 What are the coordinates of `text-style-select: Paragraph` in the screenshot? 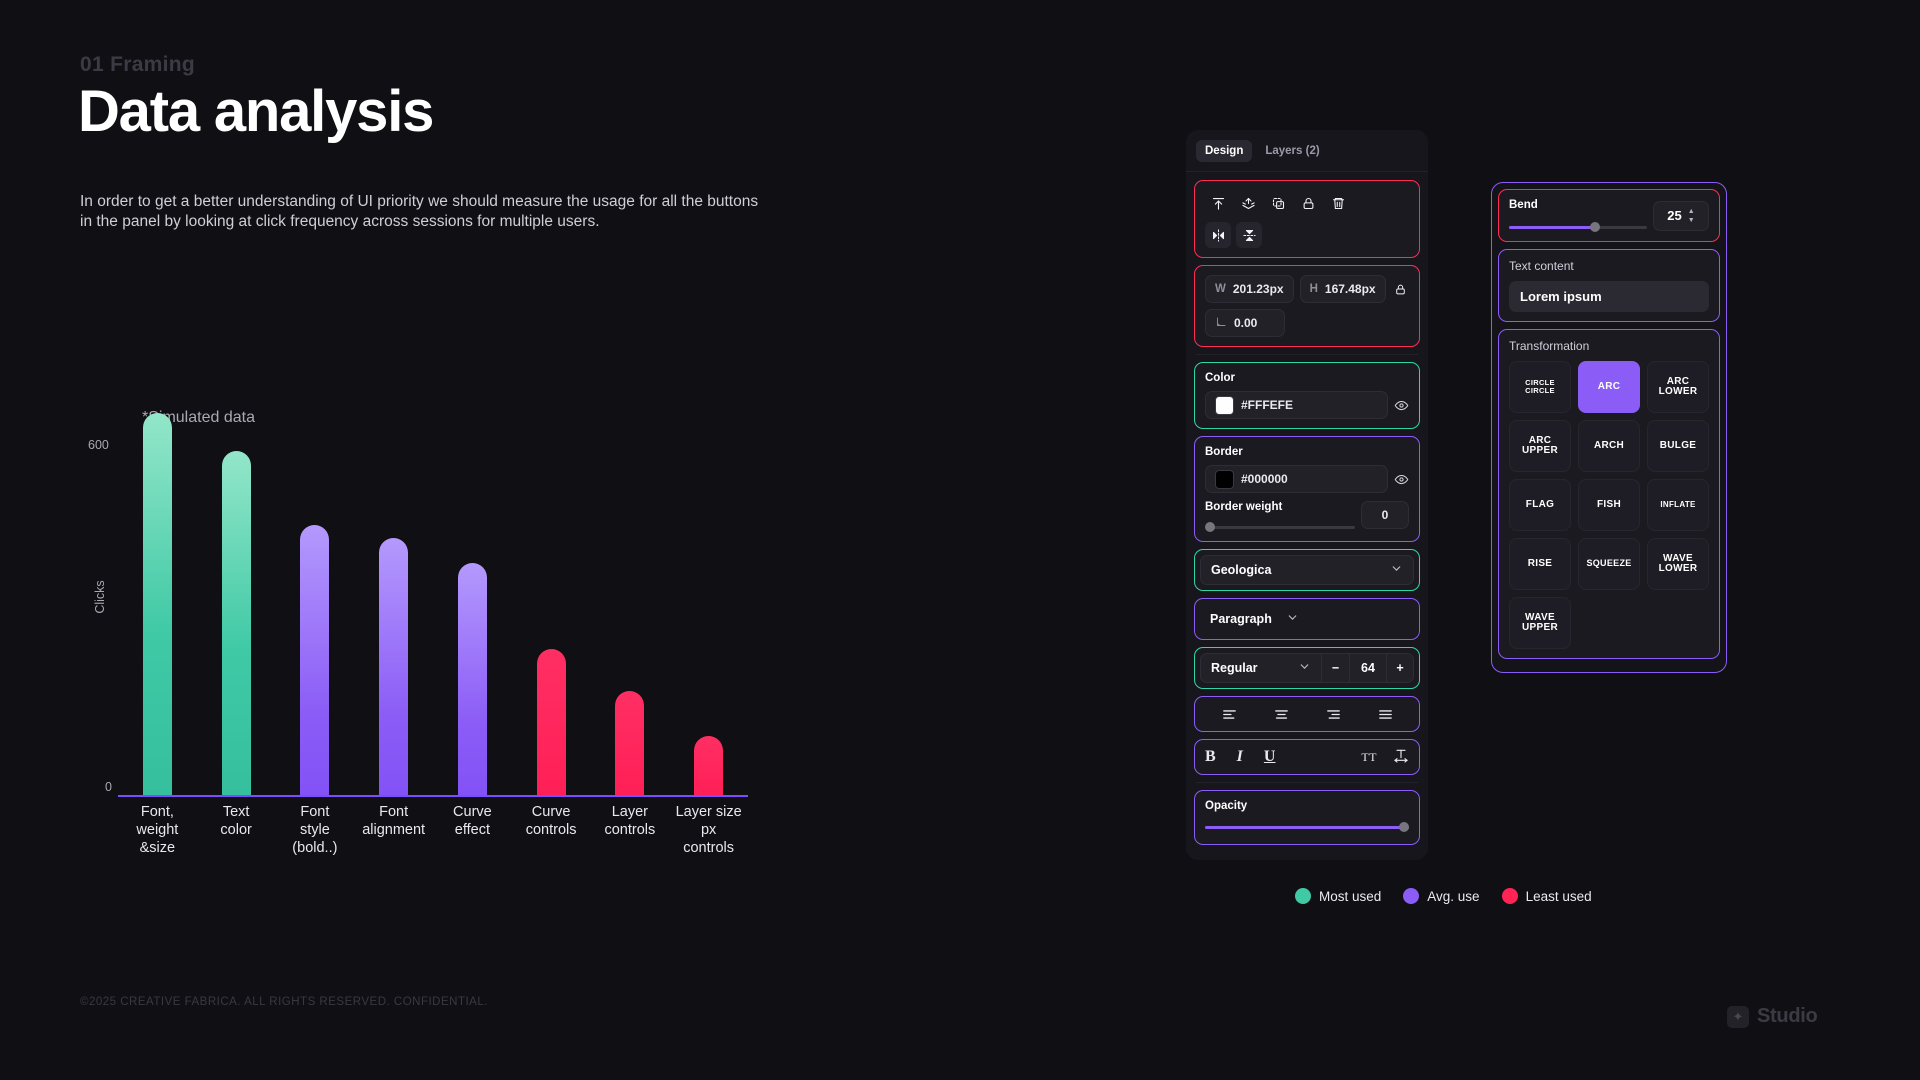 It's located at (1307, 619).